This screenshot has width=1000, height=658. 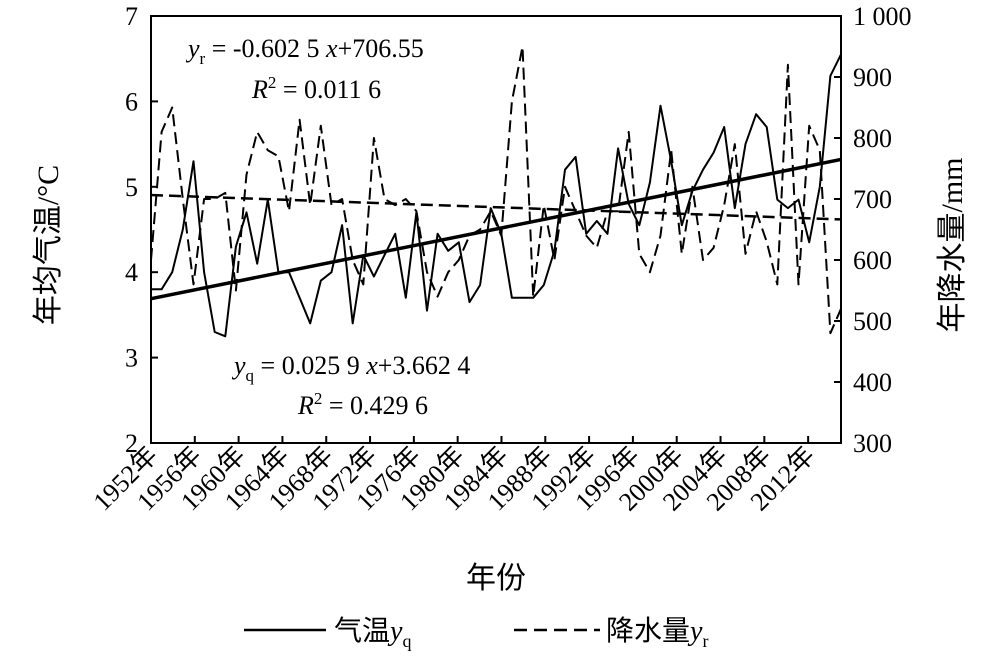 What do you see at coordinates (48, 245) in the screenshot?
I see `y-axis-title-left: 年均气温/°C` at bounding box center [48, 245].